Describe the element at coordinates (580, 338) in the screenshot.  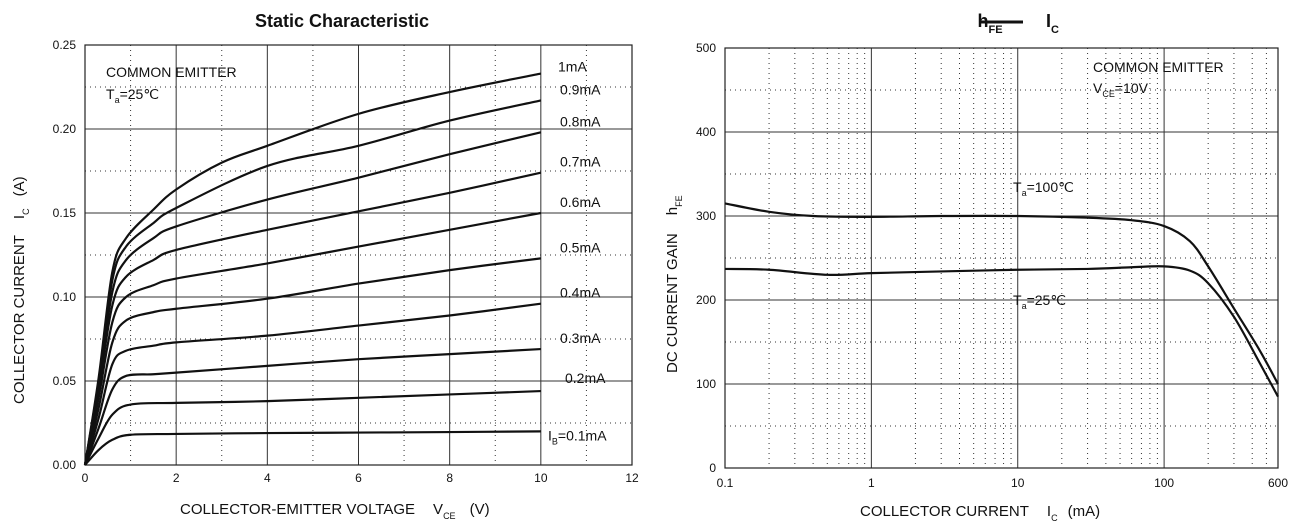
I see `left-curve-label: 0.3mA` at that location.